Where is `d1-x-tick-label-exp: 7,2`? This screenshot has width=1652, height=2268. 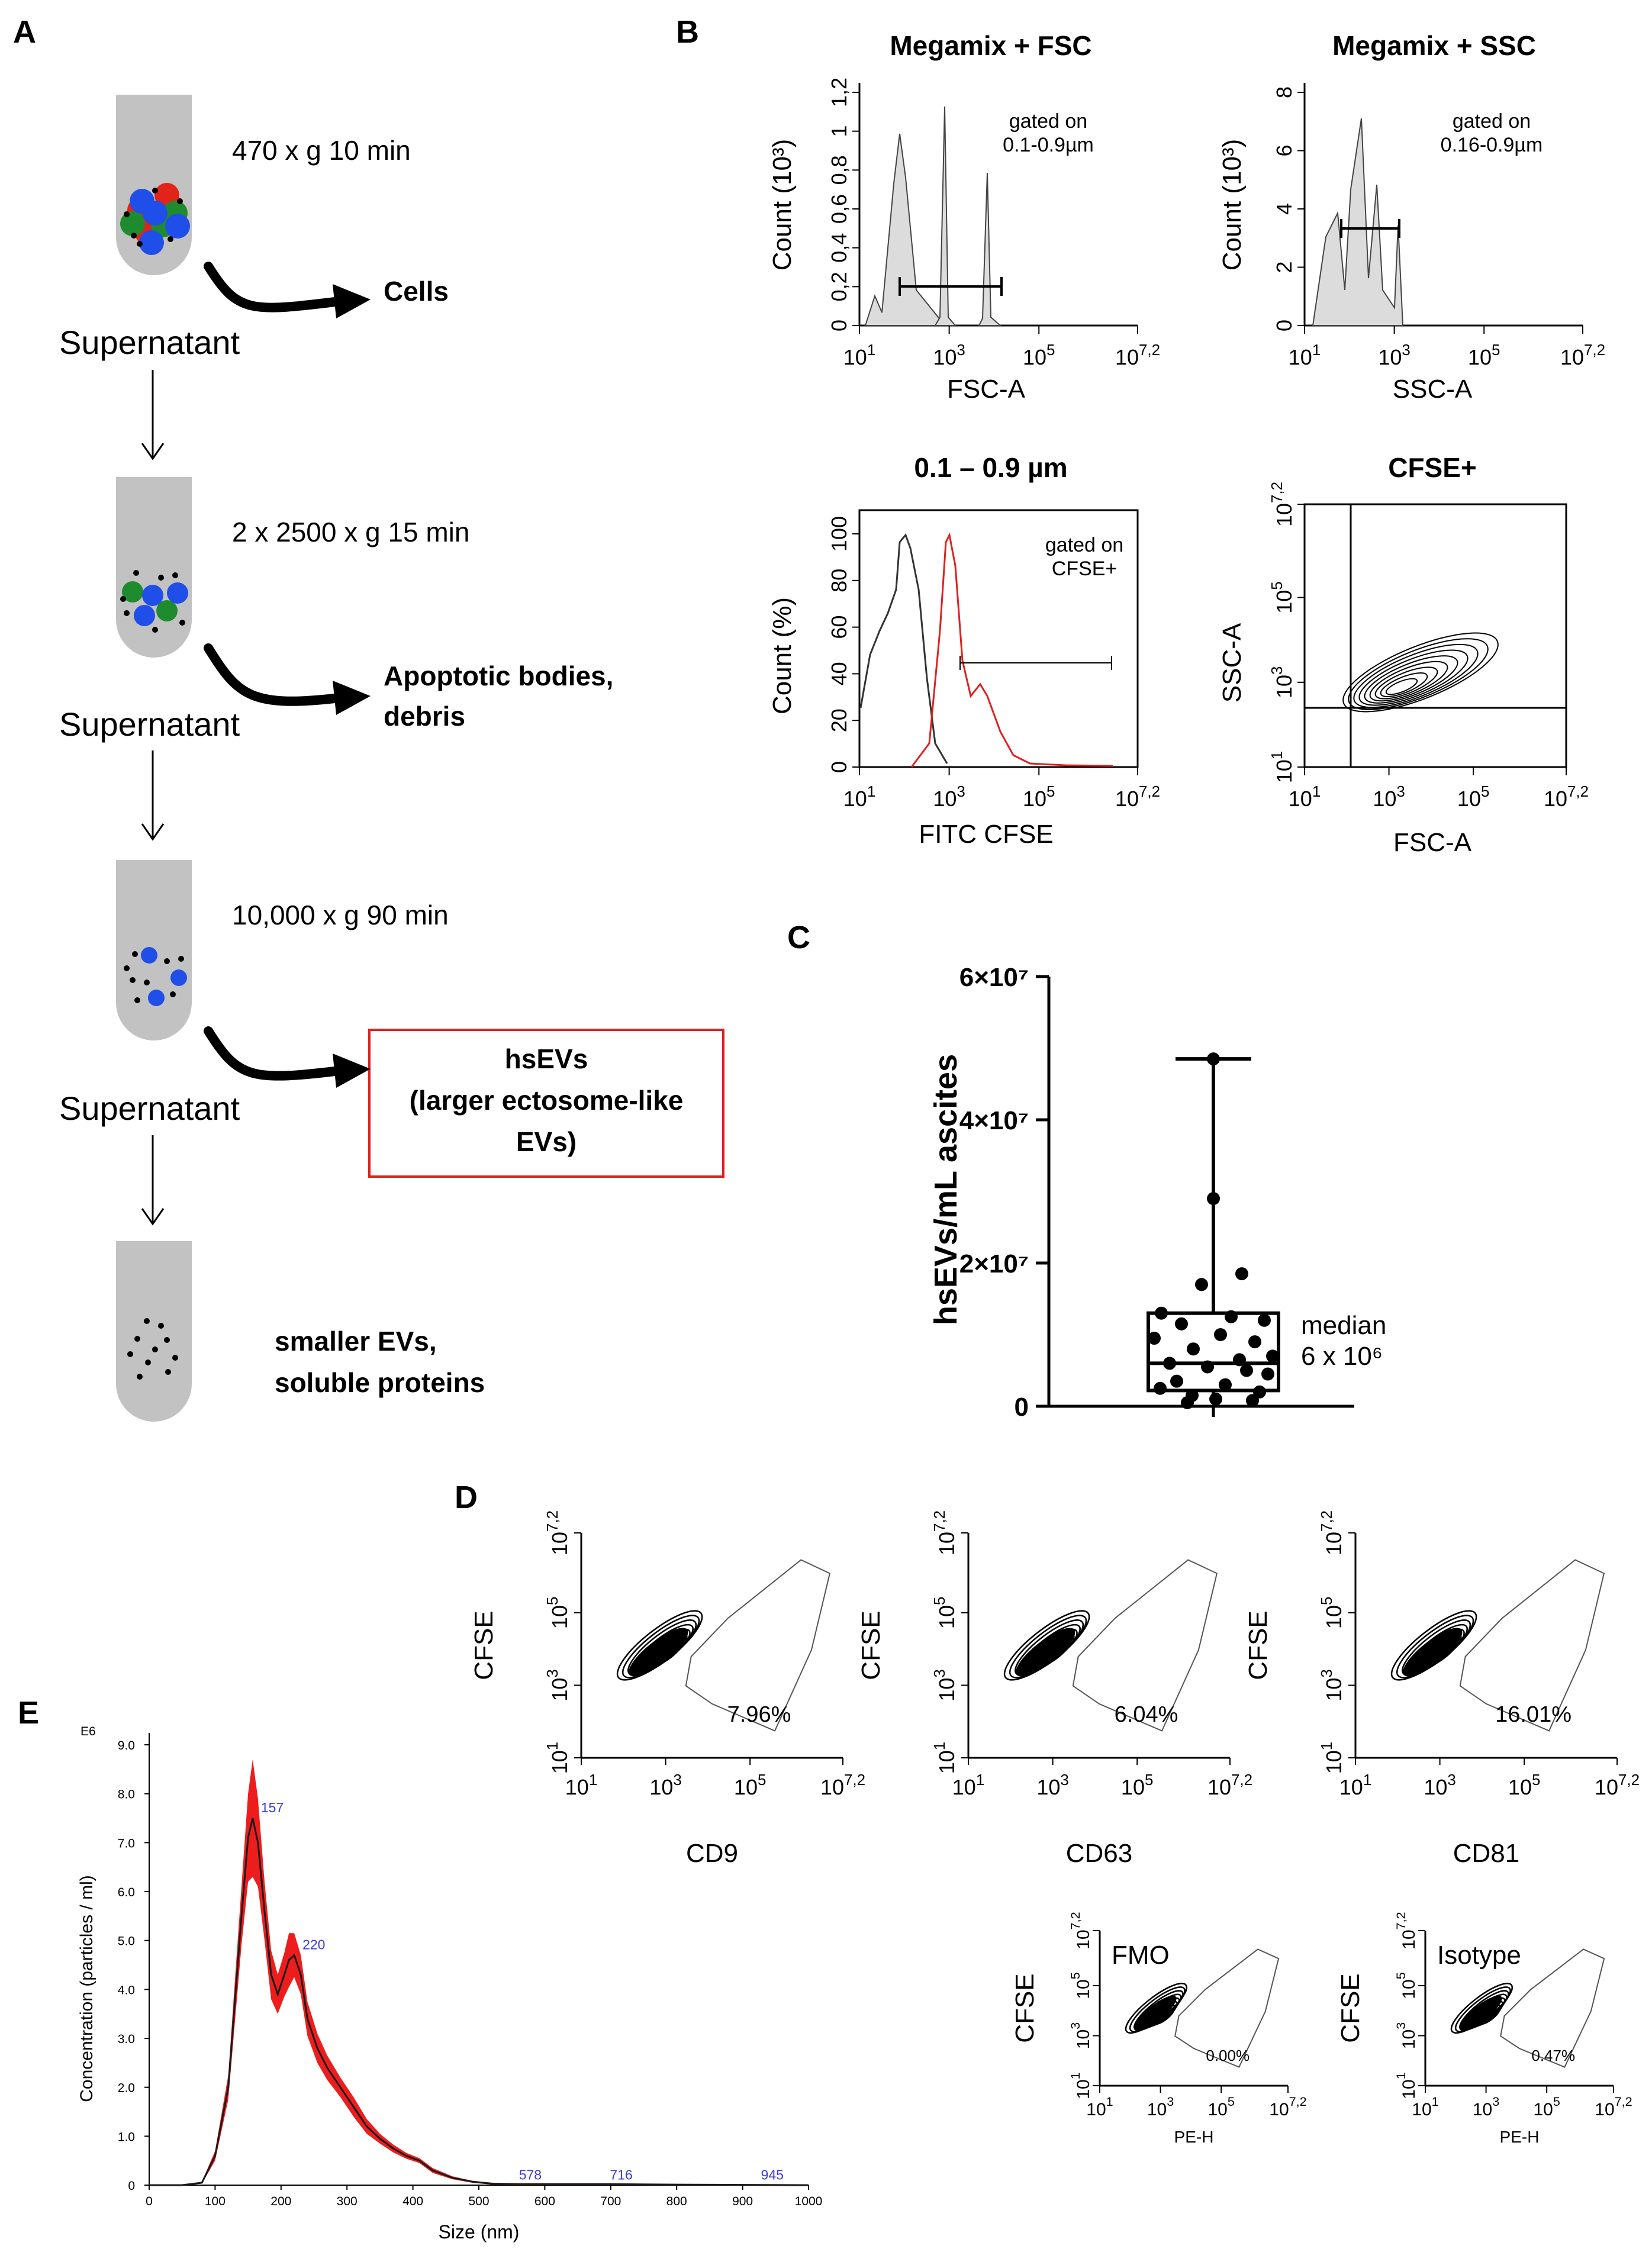 d1-x-tick-label-exp: 7,2 is located at coordinates (1241, 1780).